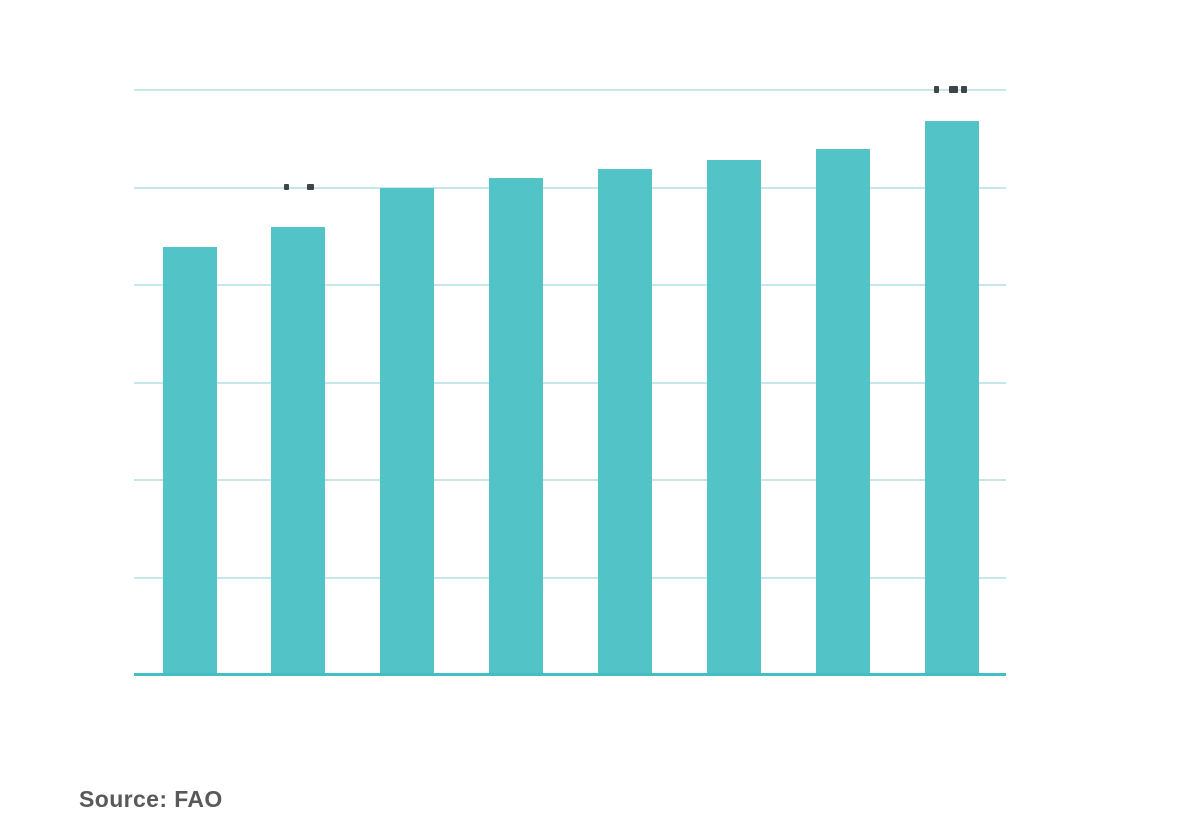  I want to click on x-axis-line, so click(570, 674).